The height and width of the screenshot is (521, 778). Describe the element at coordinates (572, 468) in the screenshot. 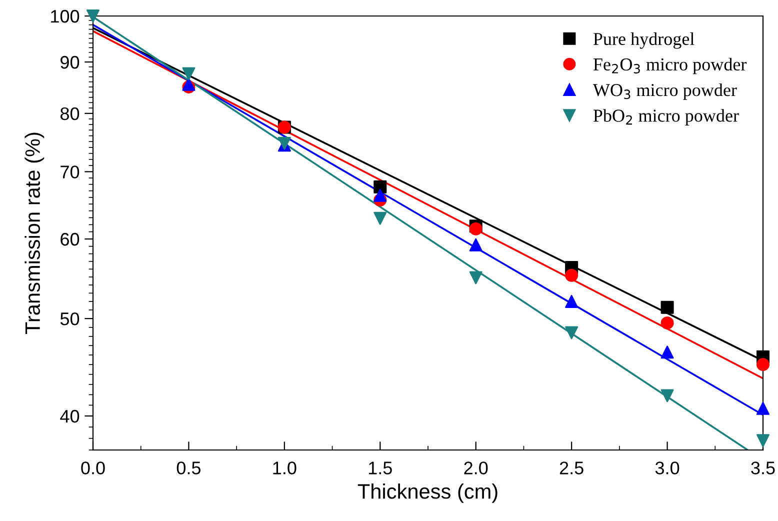

I see `x-tick-label: 2.5` at that location.